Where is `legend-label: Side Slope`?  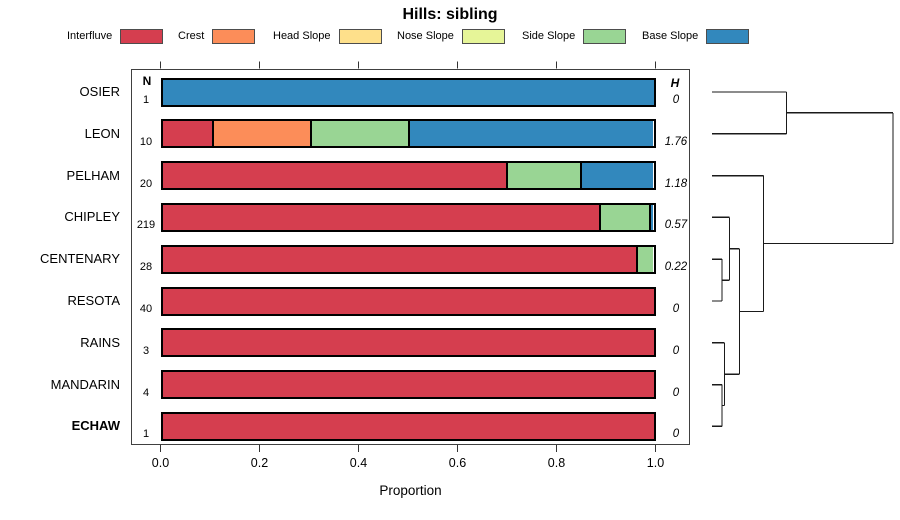
legend-label: Side Slope is located at coordinates (549, 36).